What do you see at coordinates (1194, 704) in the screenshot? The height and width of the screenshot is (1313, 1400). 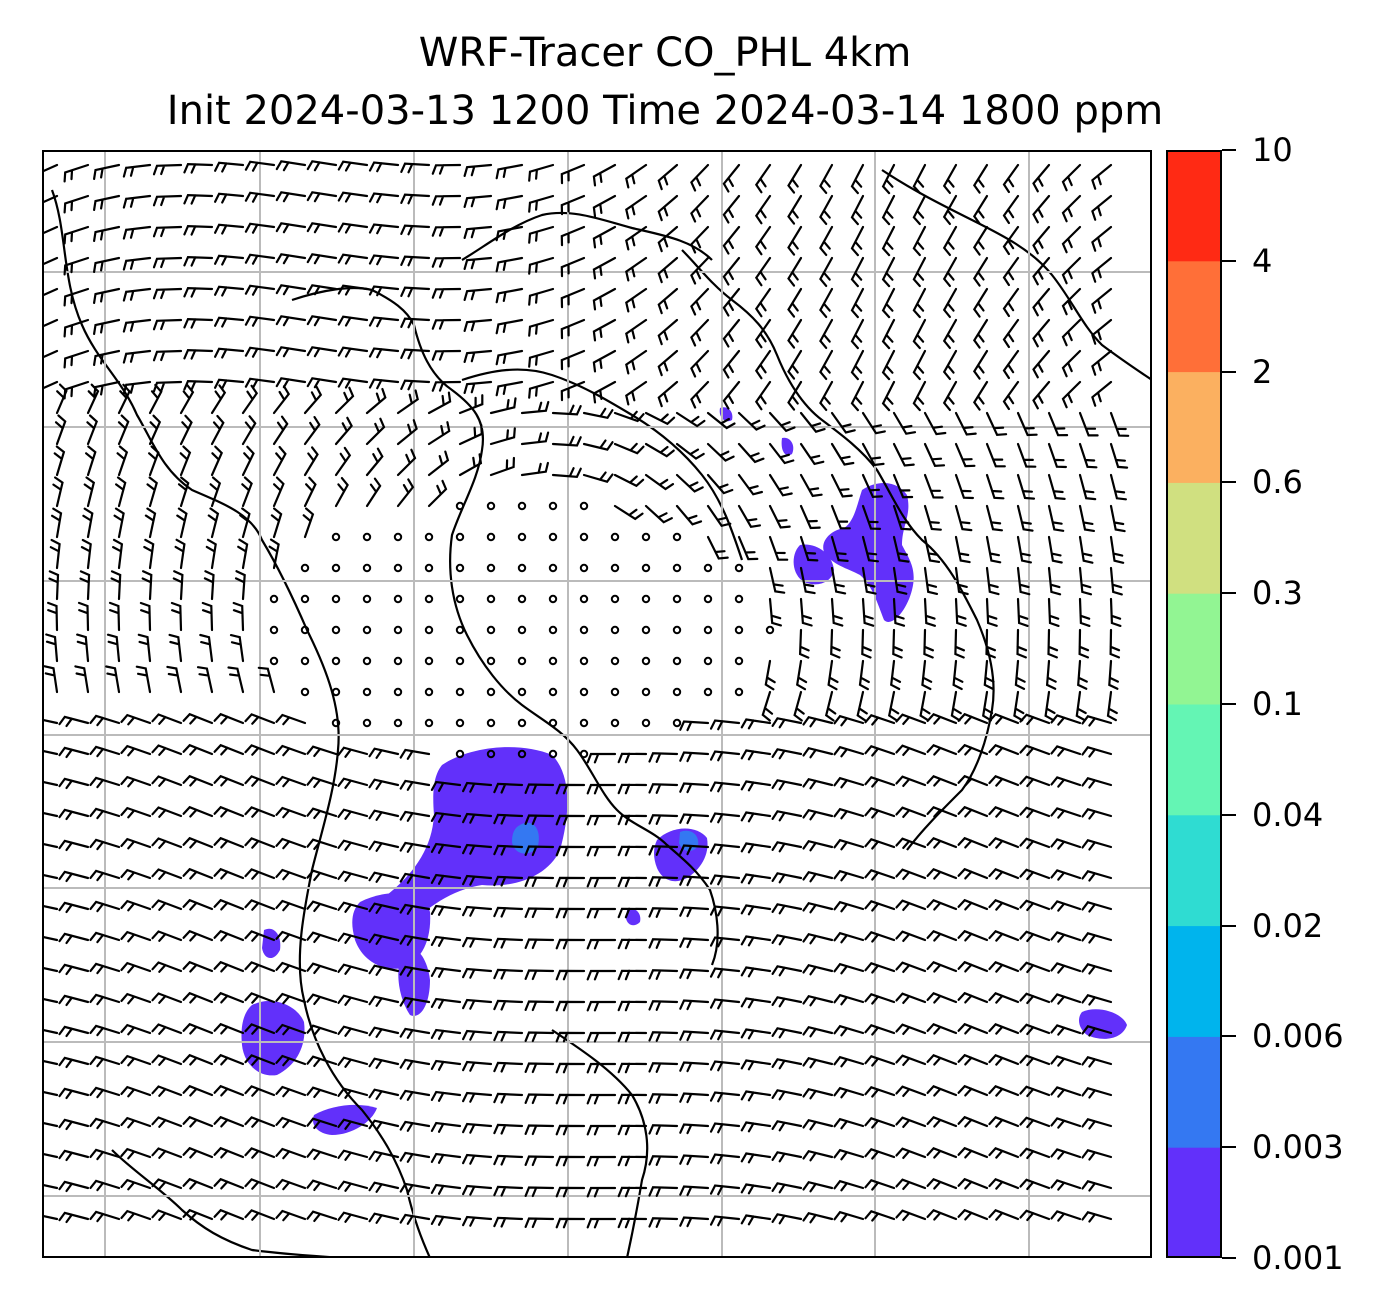 I see `colorbar-frame` at bounding box center [1194, 704].